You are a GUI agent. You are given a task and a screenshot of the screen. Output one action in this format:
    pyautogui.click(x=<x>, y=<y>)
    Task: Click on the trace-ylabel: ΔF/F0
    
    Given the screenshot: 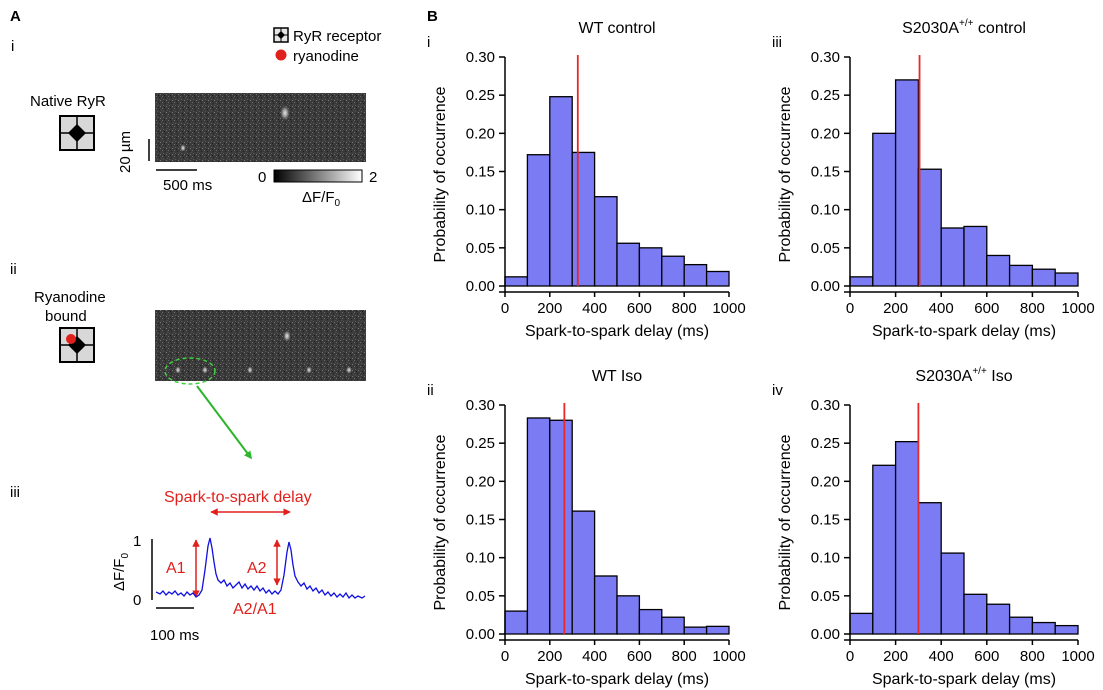 What is the action you would take?
    pyautogui.click(x=121, y=572)
    